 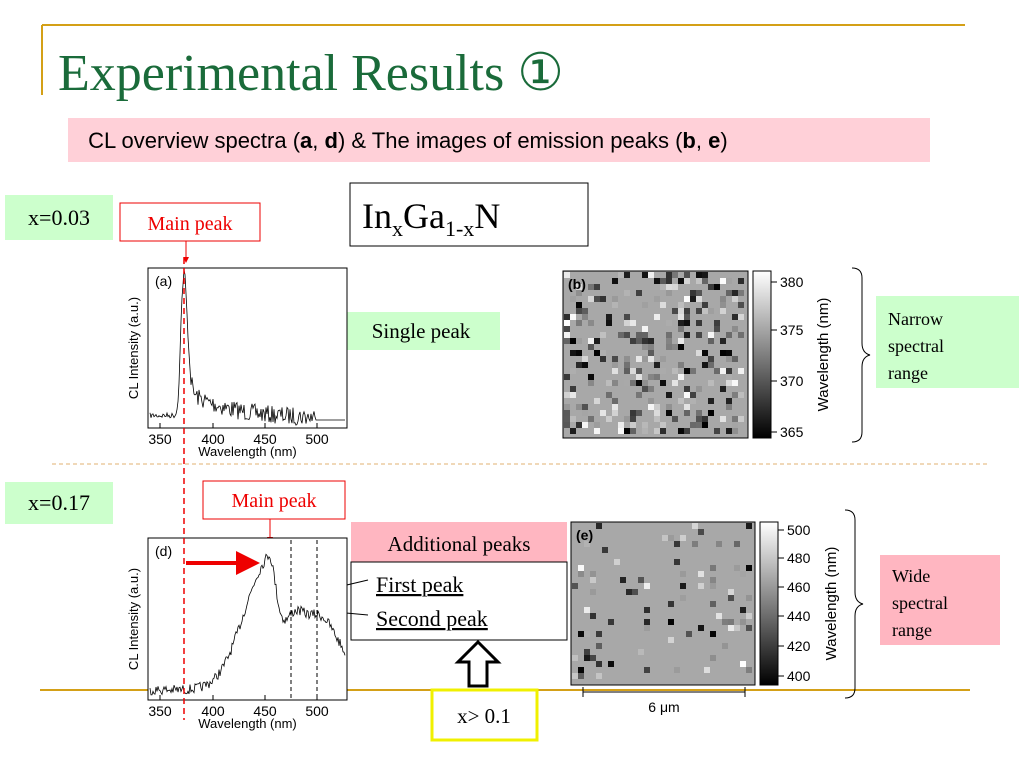 I want to click on condition: x> 0.1, so click(x=484, y=716).